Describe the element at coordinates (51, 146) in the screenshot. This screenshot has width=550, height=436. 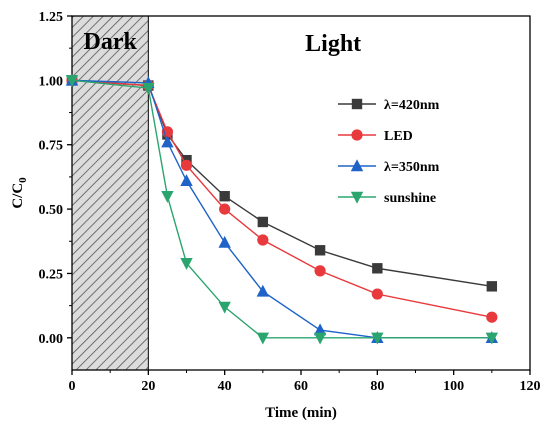
I see `y-tick-label: 0.75` at that location.